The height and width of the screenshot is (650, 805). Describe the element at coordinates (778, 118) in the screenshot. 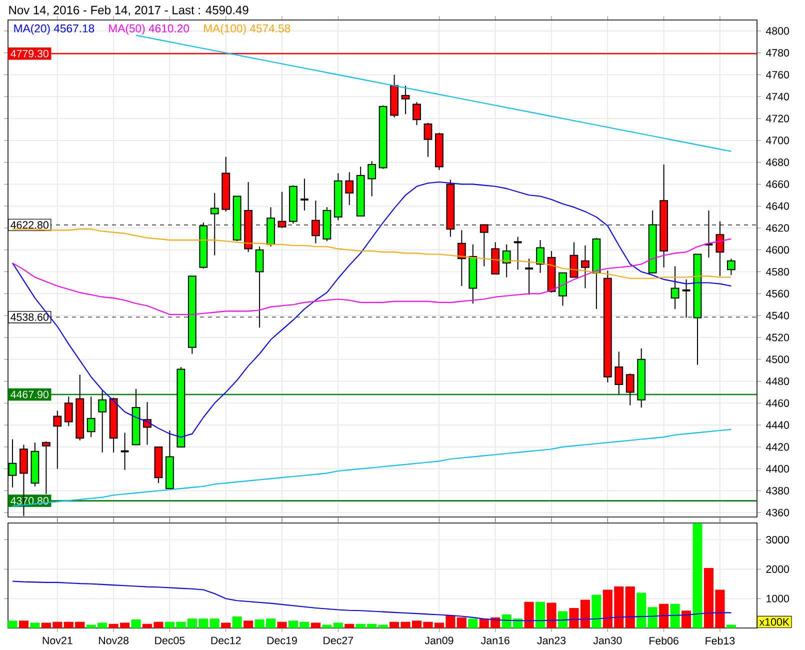

I see `y-tick-label: 4720` at that location.